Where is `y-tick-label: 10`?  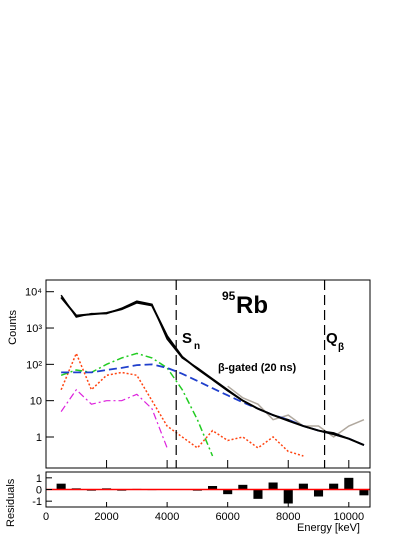 y-tick-label: 10 is located at coordinates (36, 402).